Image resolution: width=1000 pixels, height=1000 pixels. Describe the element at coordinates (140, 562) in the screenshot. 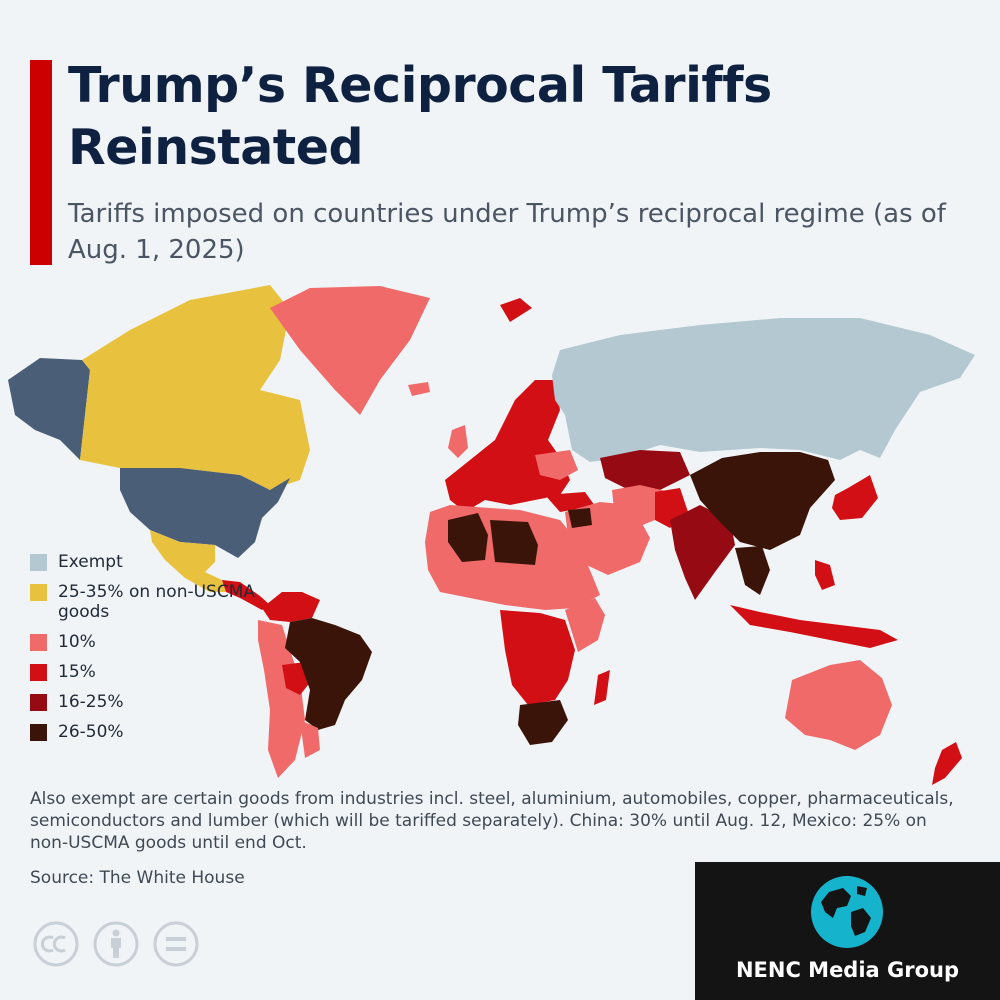

I see `legend-item-exempt: Exempt` at that location.